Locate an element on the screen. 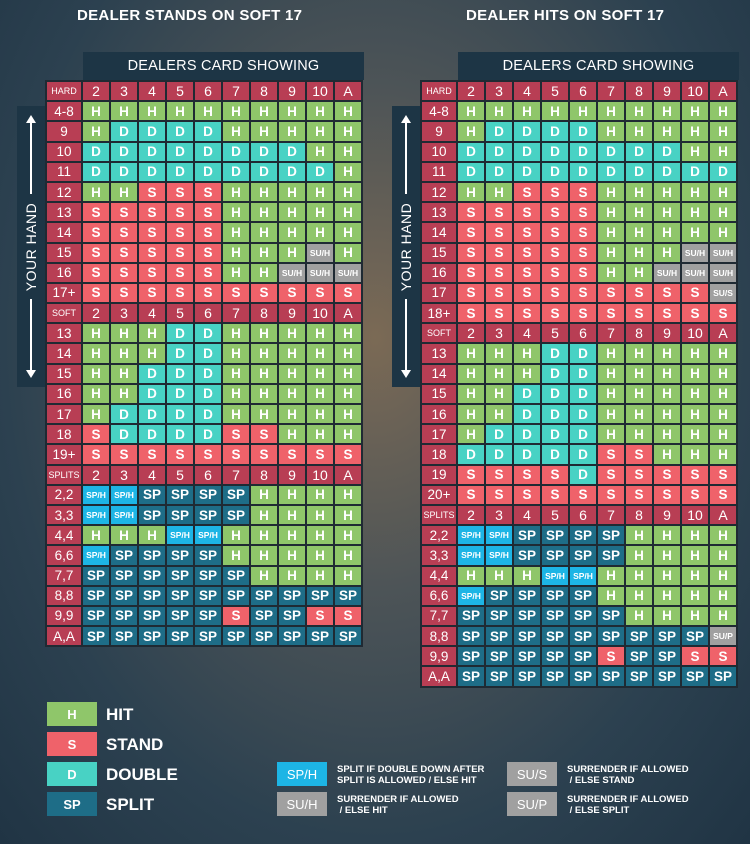 This screenshot has width=750, height=844. left-soft-15-vs-3: H is located at coordinates (124, 373).